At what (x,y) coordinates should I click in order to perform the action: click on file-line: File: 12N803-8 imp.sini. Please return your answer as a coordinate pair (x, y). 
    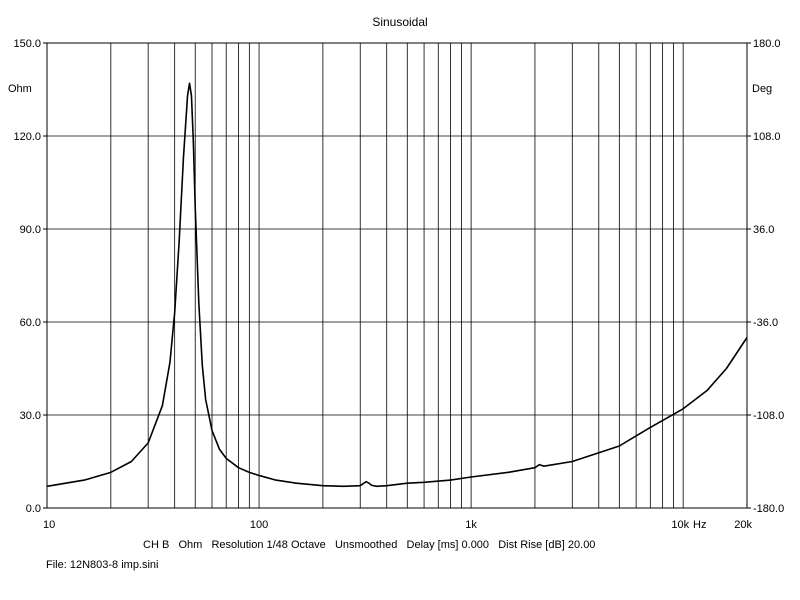
    Looking at the image, I should click on (102, 565).